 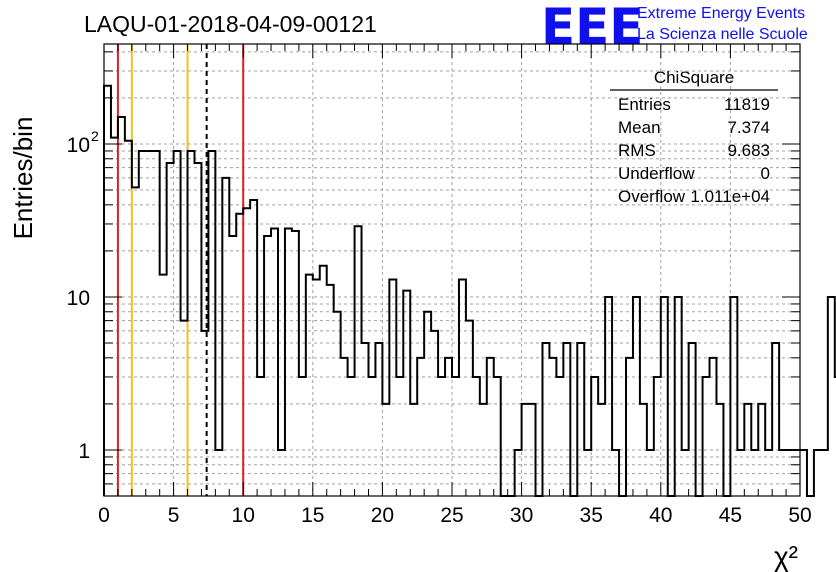 What do you see at coordinates (660, 515) in the screenshot?
I see `x-tick-label: 40` at bounding box center [660, 515].